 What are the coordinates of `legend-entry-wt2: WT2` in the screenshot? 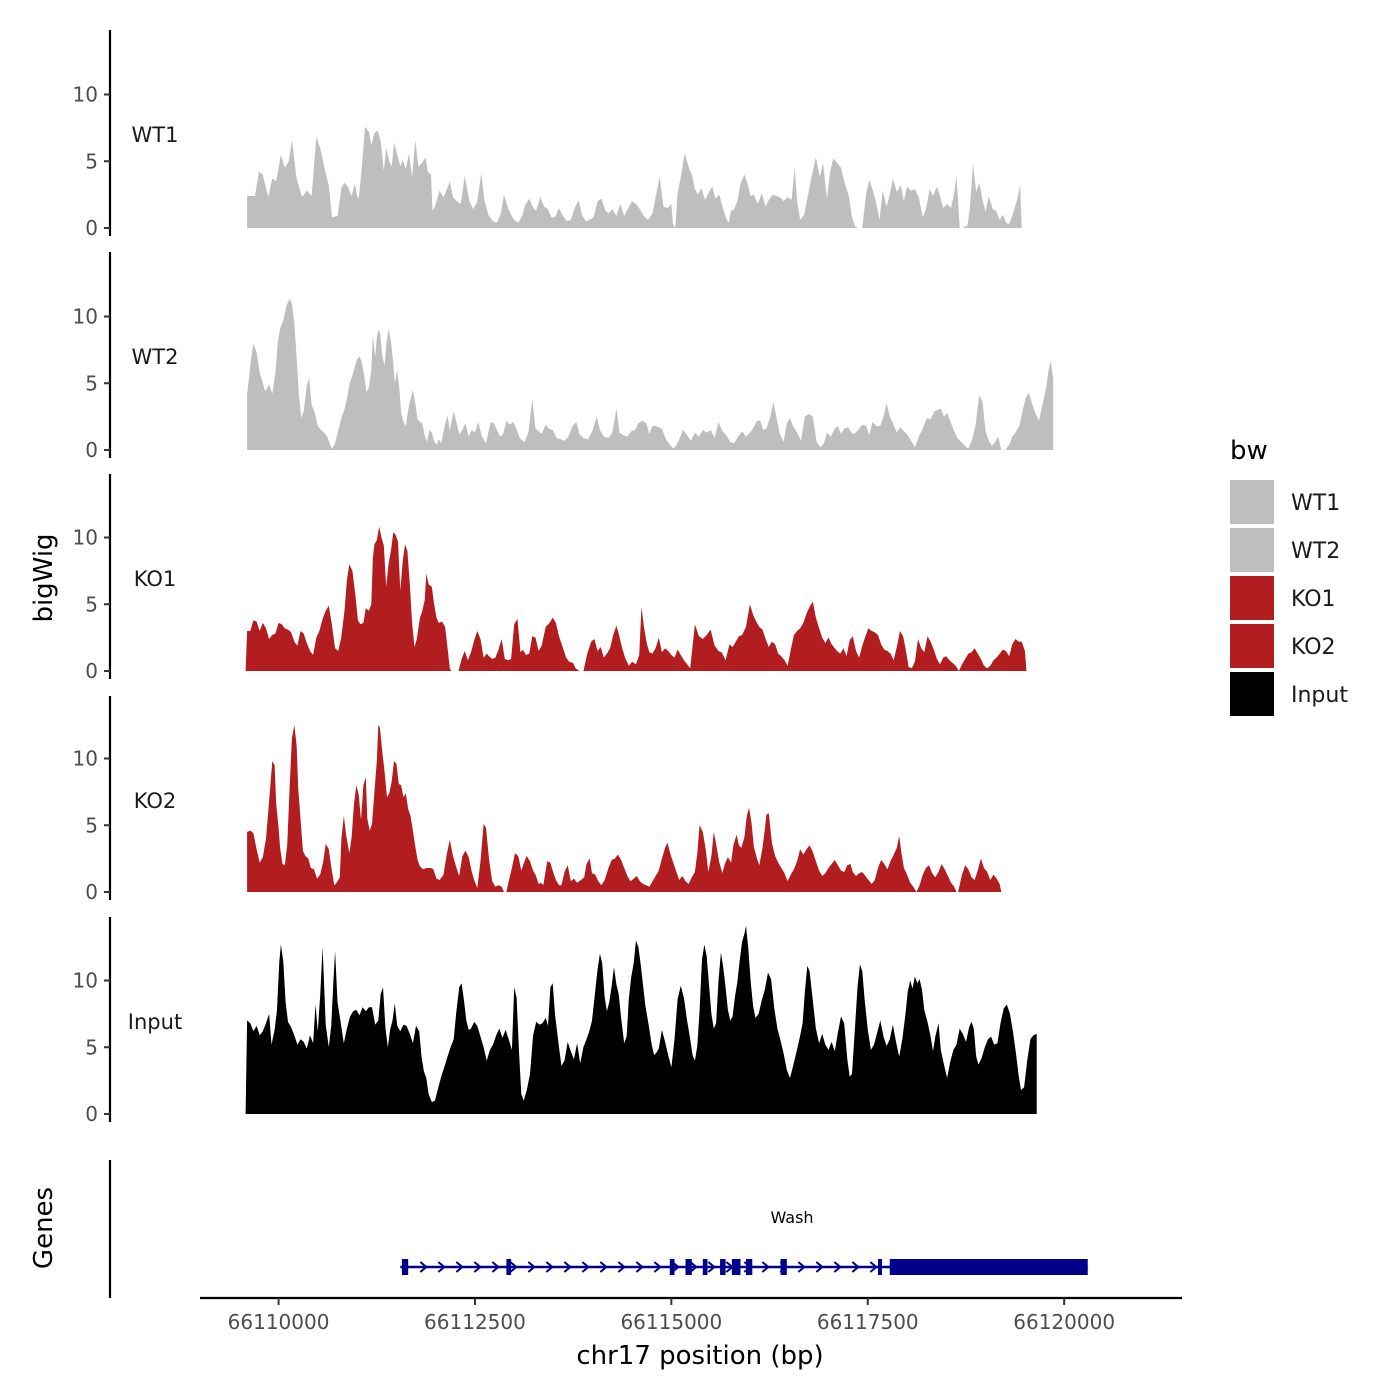 It's located at (1285, 550).